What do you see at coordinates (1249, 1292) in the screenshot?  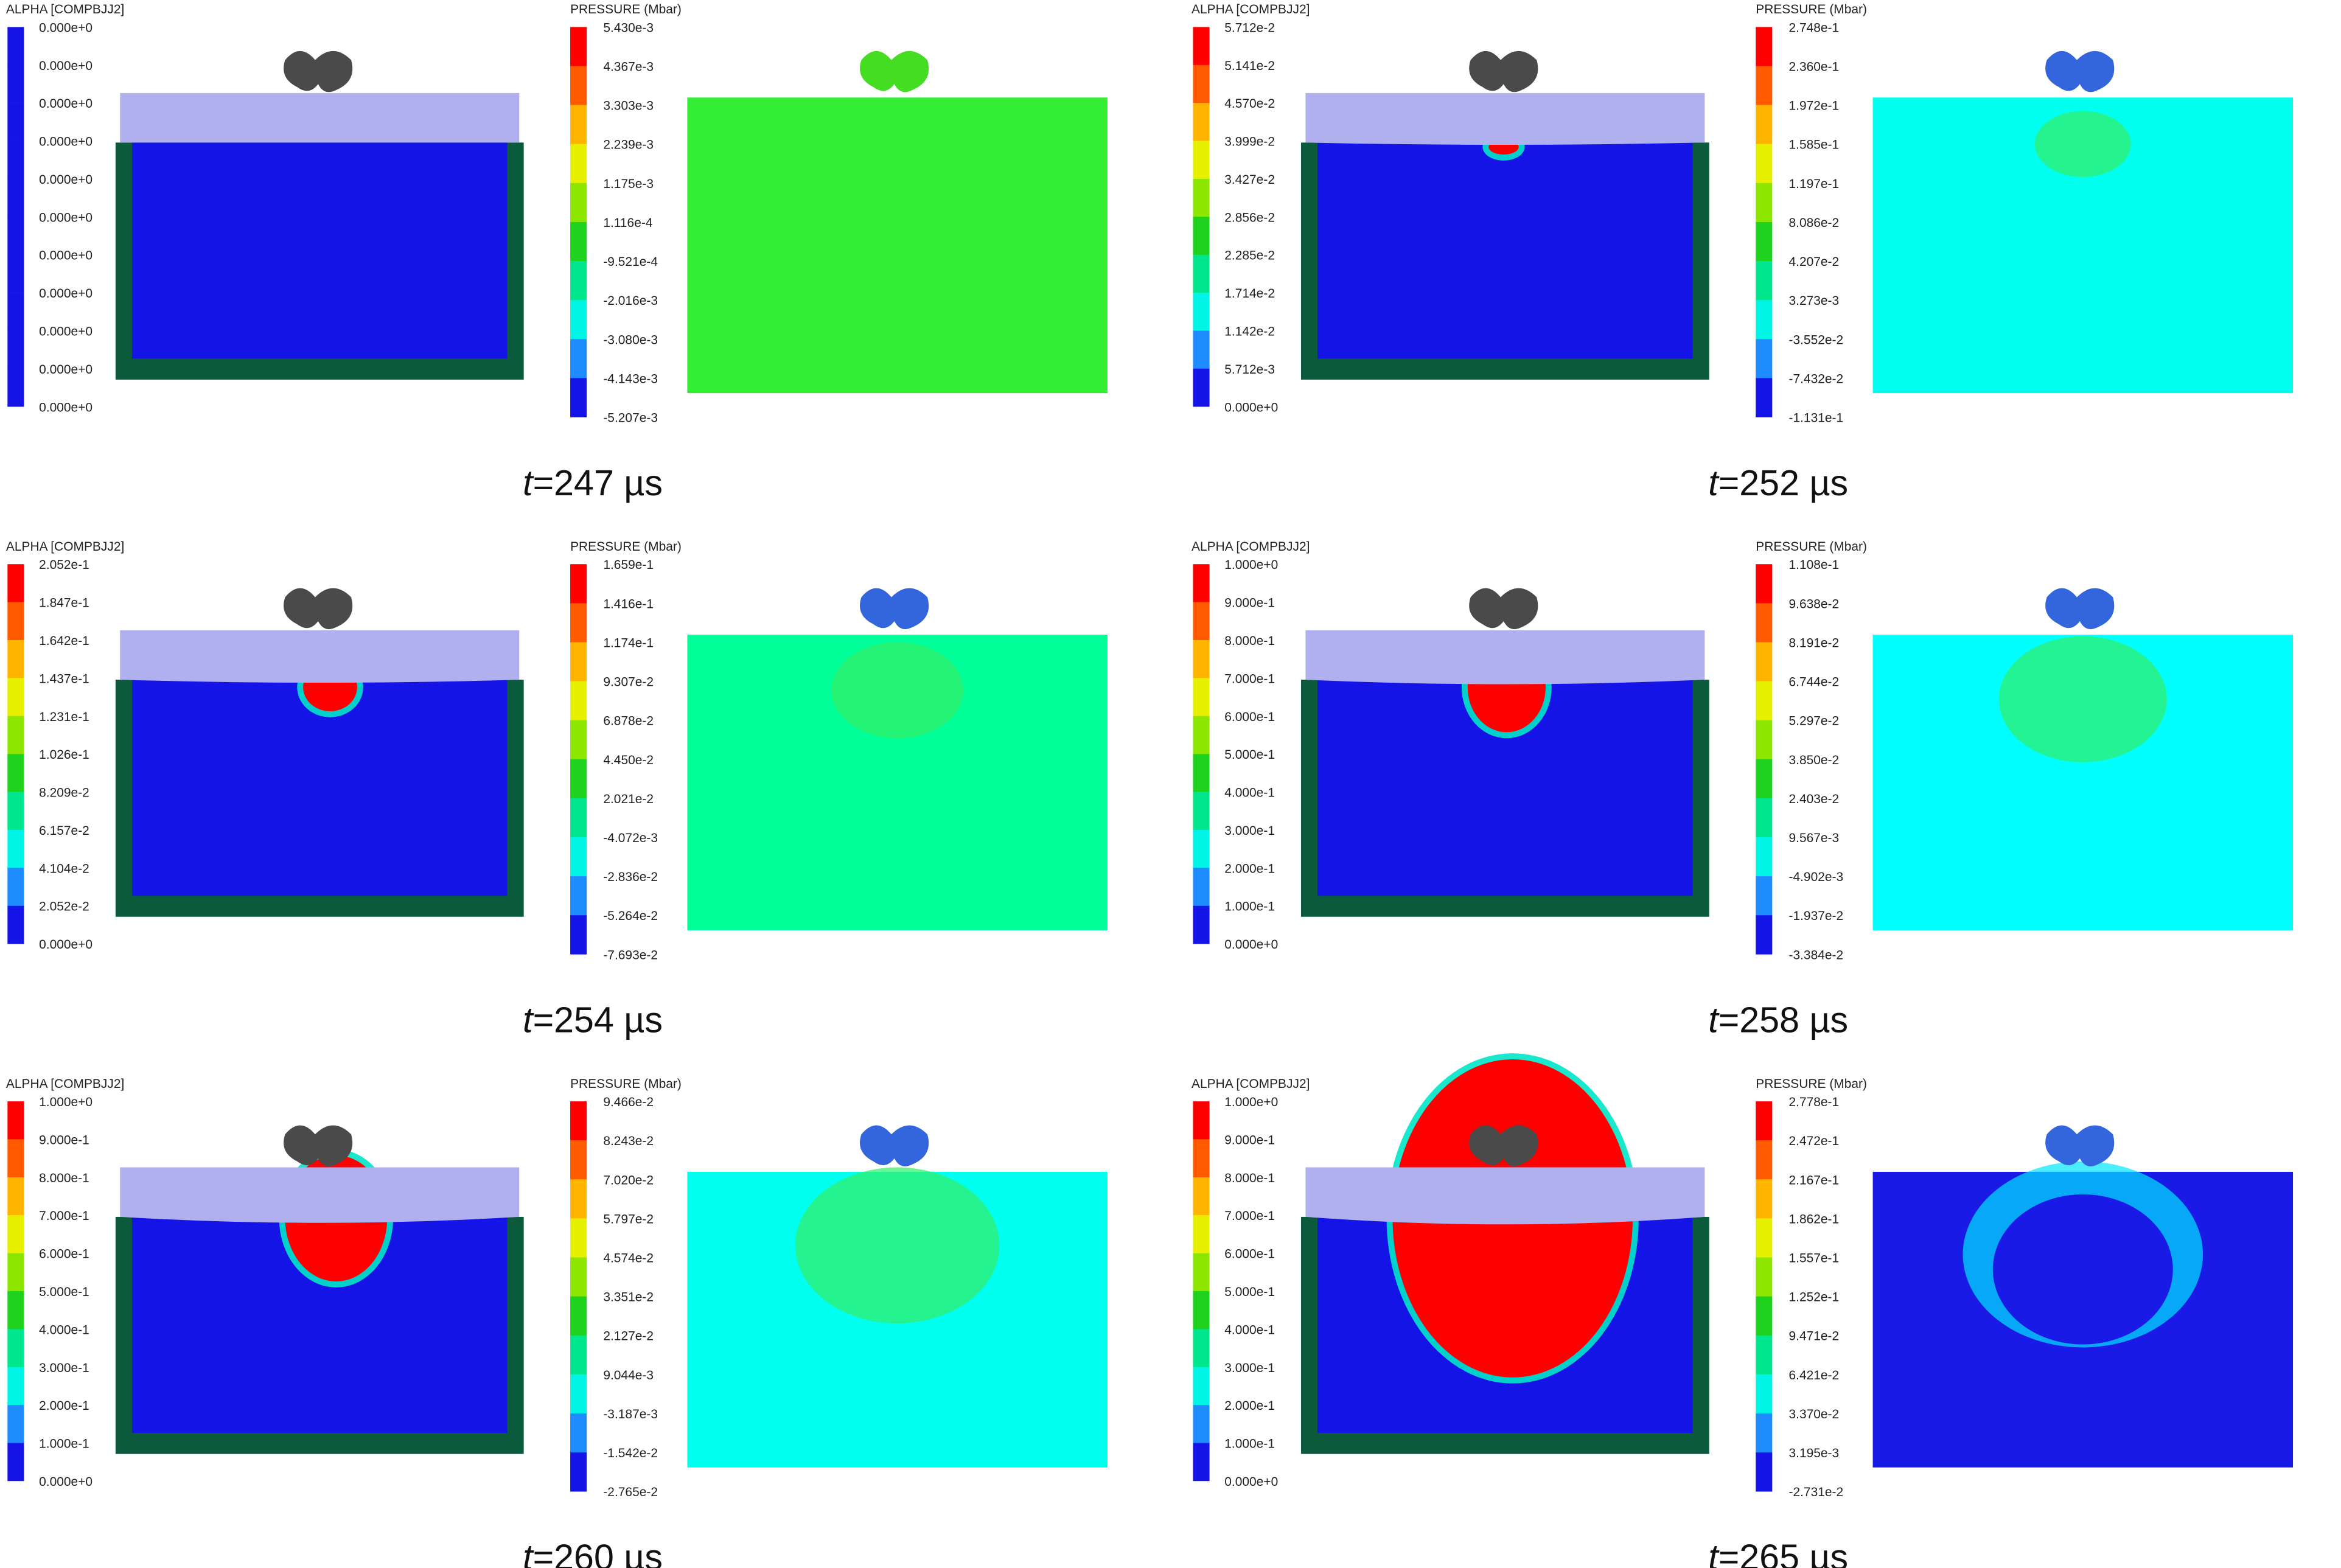 I see `legend-label: 5.000e-1` at bounding box center [1249, 1292].